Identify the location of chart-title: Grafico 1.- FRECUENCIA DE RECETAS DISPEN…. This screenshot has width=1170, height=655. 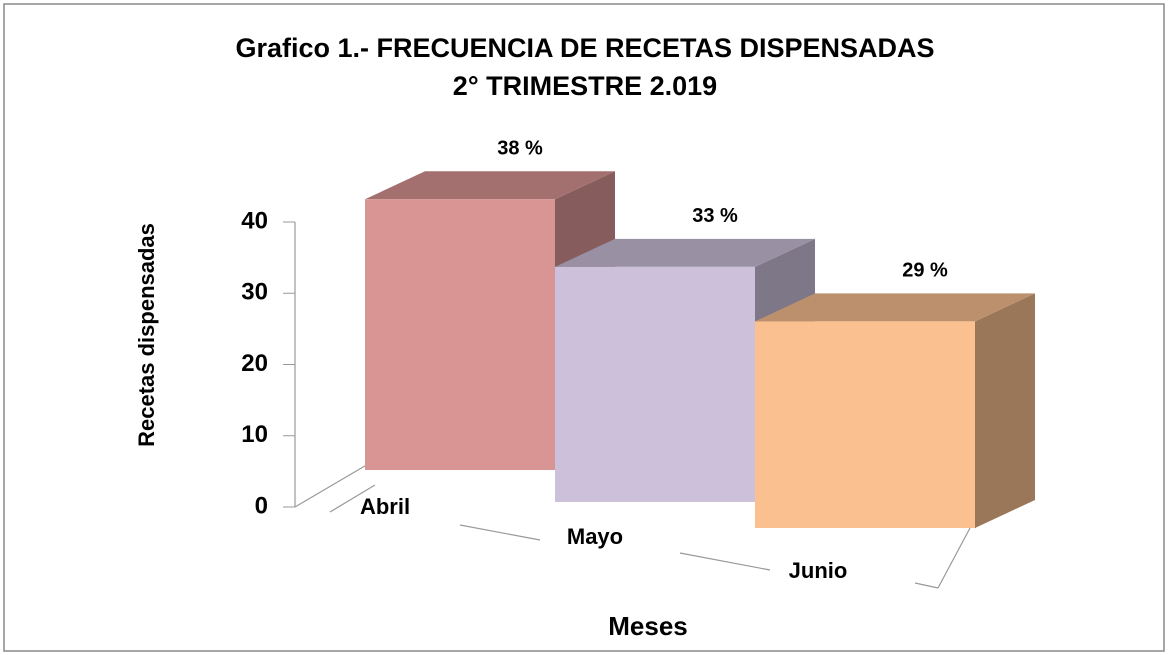
(584, 48).